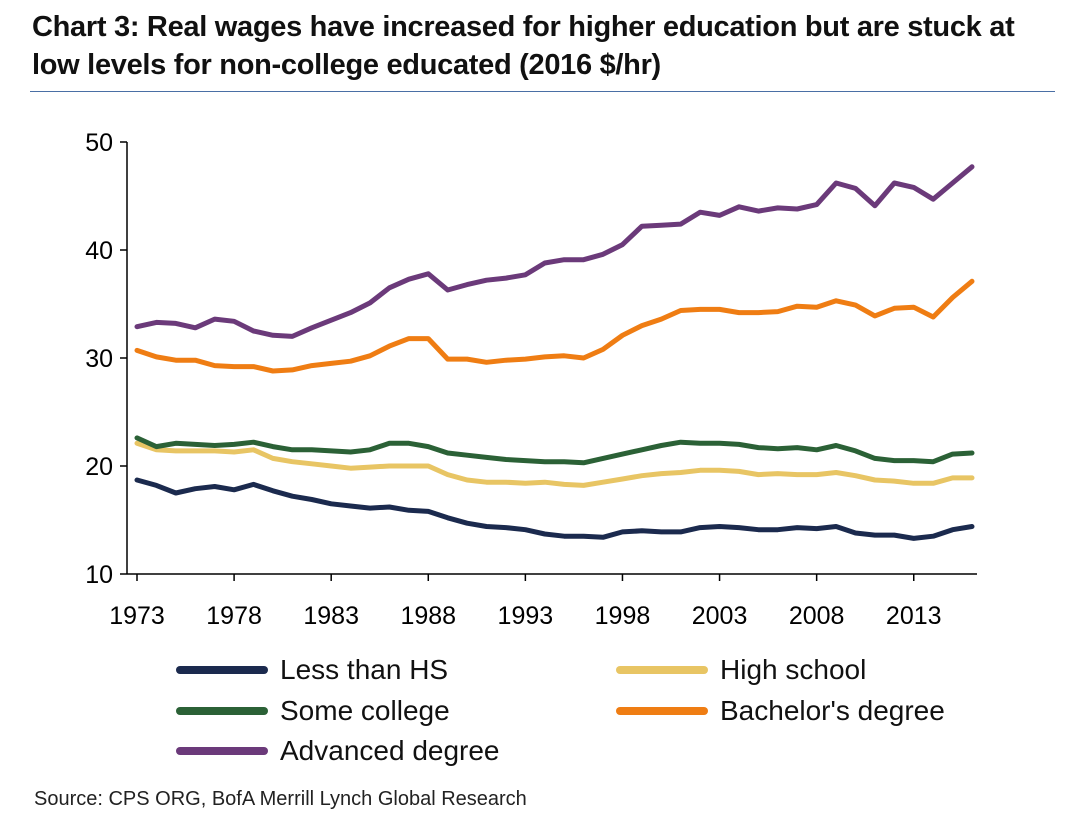 This screenshot has height=838, width=1080. What do you see at coordinates (623, 616) in the screenshot?
I see `x-tick-label: 1998` at bounding box center [623, 616].